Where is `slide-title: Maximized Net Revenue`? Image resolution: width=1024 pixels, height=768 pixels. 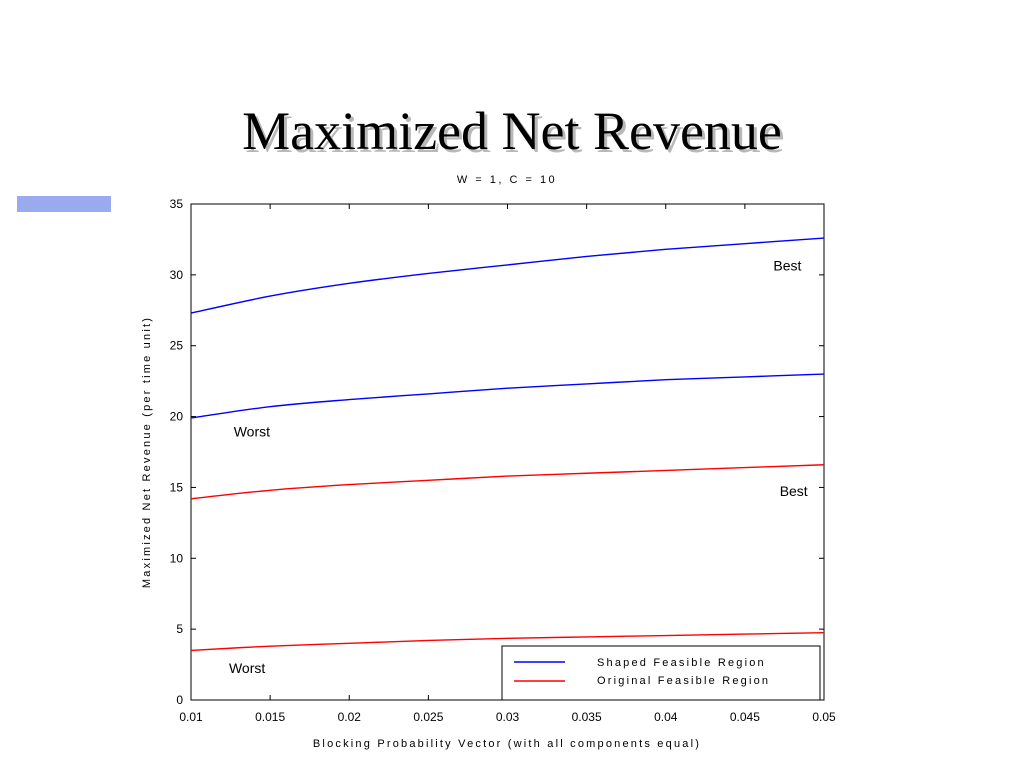 slide-title: Maximized Net Revenue is located at coordinates (512, 131).